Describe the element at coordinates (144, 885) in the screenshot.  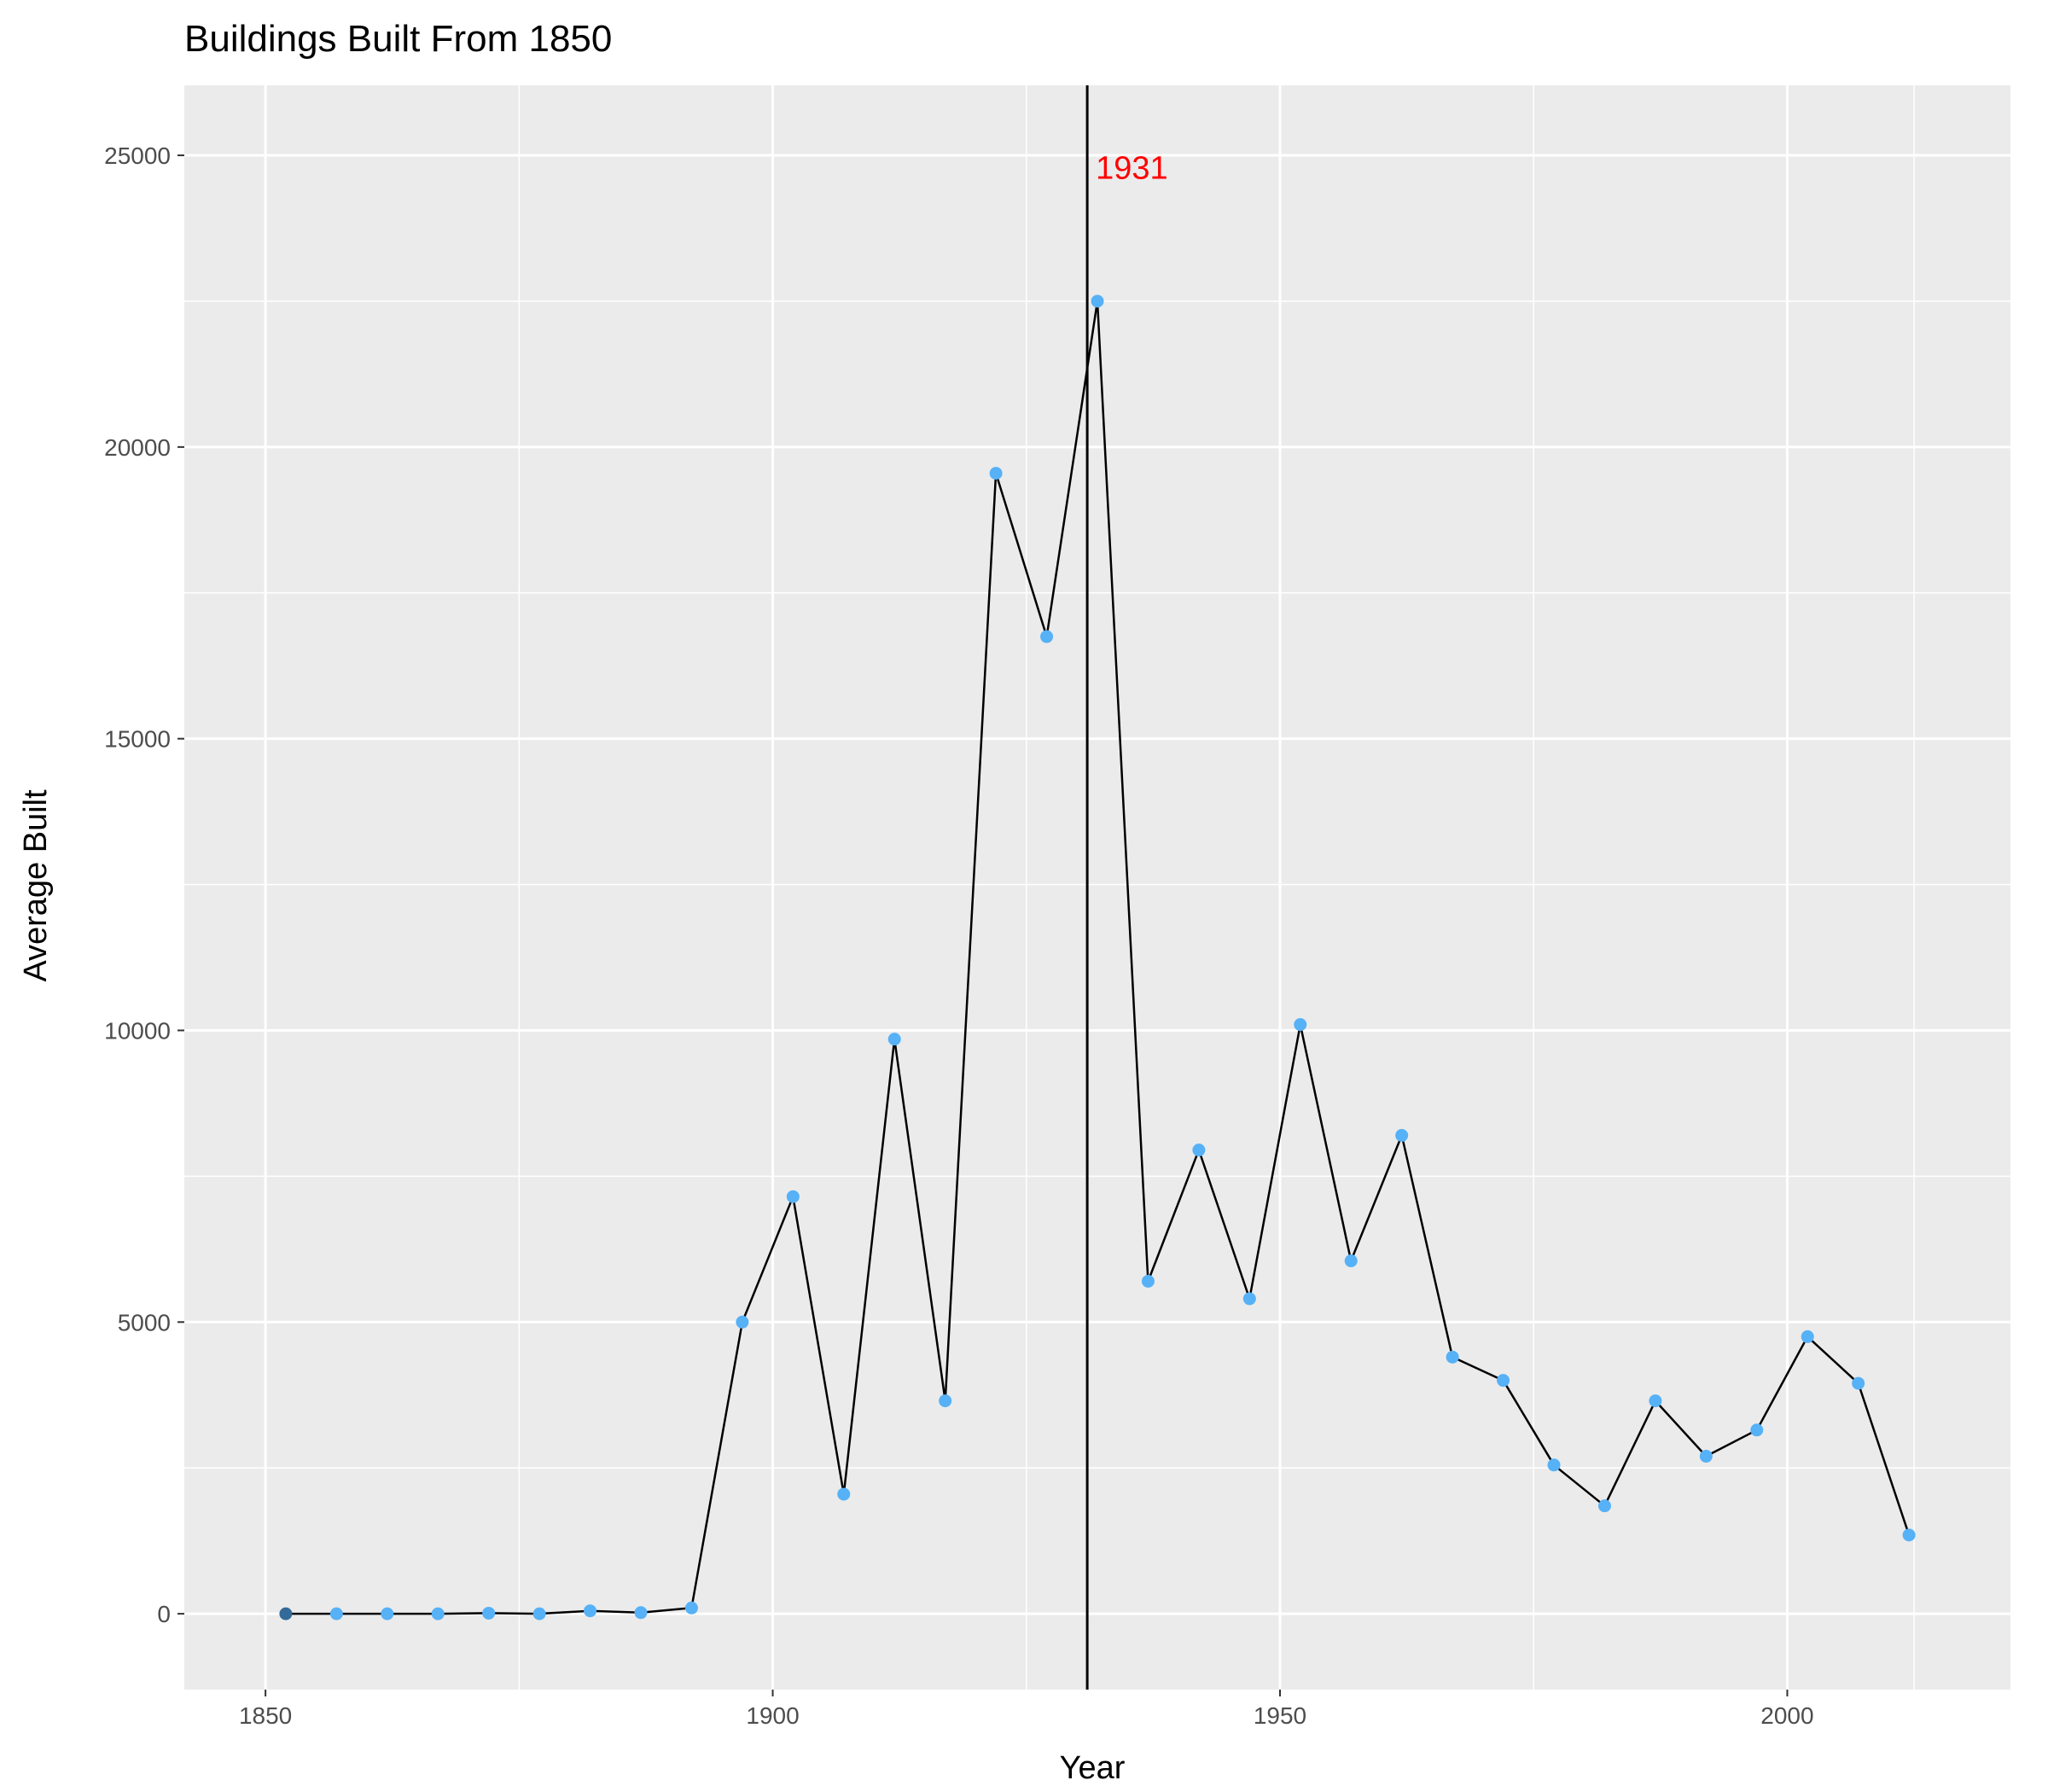
I see `y-axis: 0 5000 10000 15000 20000 25000` at that location.